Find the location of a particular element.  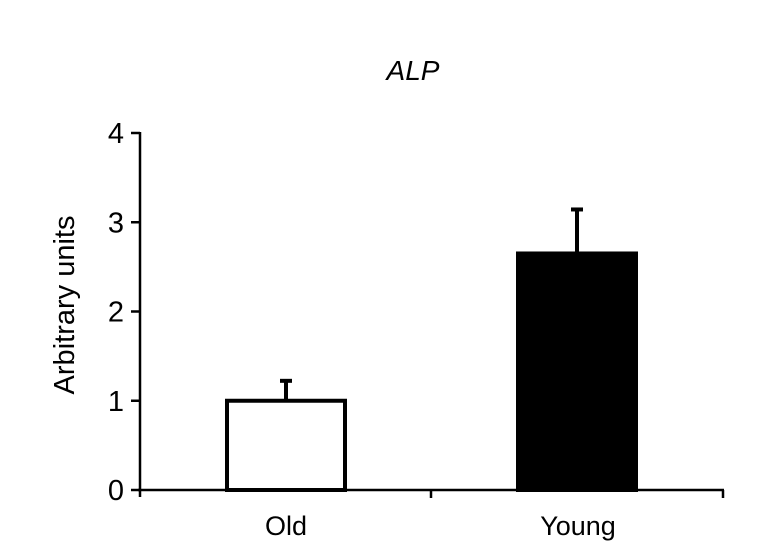

y-tick-label: 3 is located at coordinates (116, 223).